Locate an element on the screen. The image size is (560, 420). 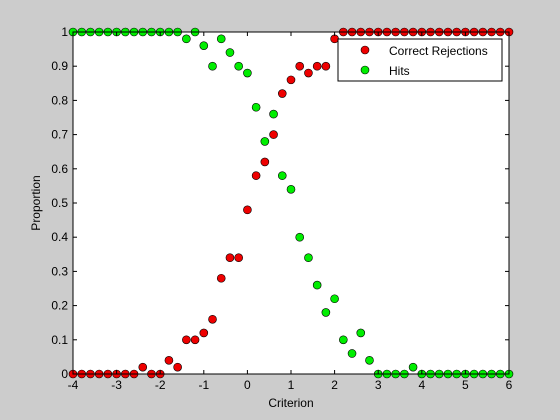
y-tick-label: 0 is located at coordinates (64, 374).